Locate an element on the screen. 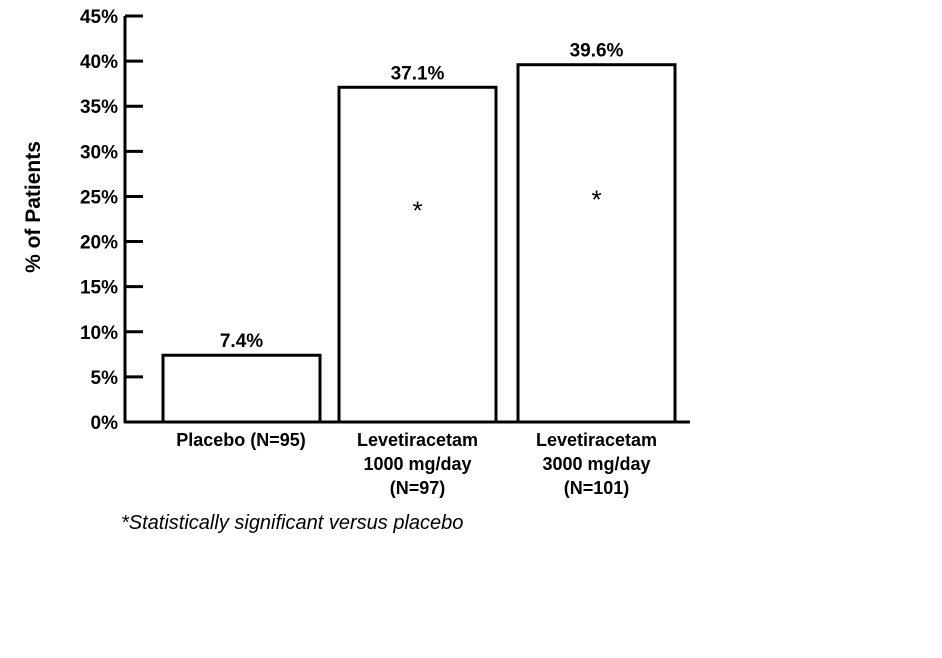 This screenshot has height=658, width=942. category-label: 1000 mg/day is located at coordinates (417, 464).